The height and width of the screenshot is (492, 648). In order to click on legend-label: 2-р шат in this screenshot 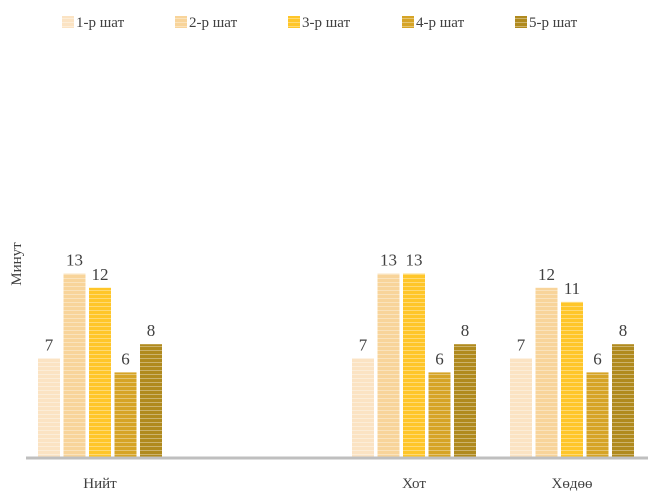, I will do `click(213, 23)`.